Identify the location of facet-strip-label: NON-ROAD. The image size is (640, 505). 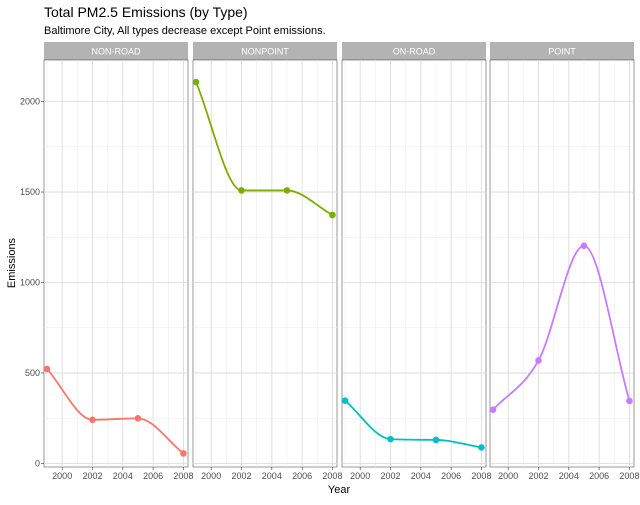
(116, 52).